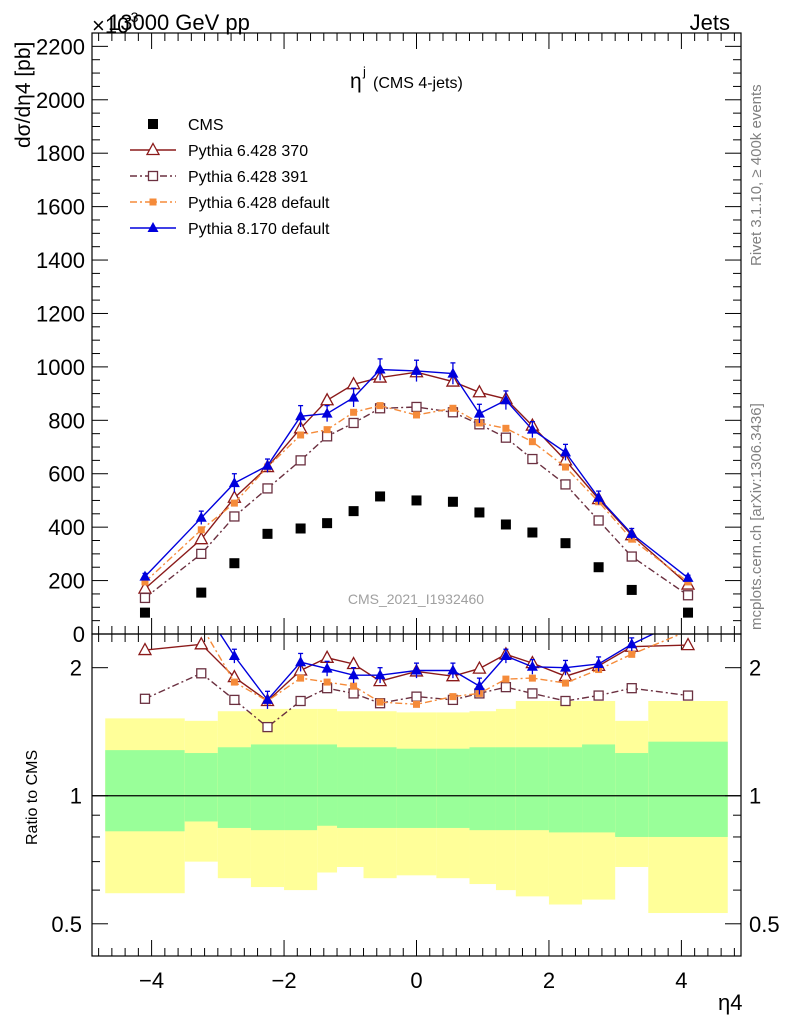  What do you see at coordinates (364, 71) in the screenshot?
I see `plot-title-sup: j` at bounding box center [364, 71].